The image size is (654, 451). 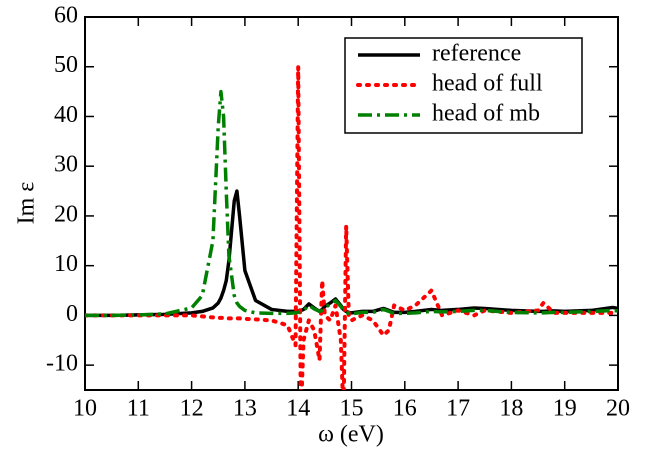 What do you see at coordinates (476, 54) in the screenshot?
I see `legend-label: reference` at bounding box center [476, 54].